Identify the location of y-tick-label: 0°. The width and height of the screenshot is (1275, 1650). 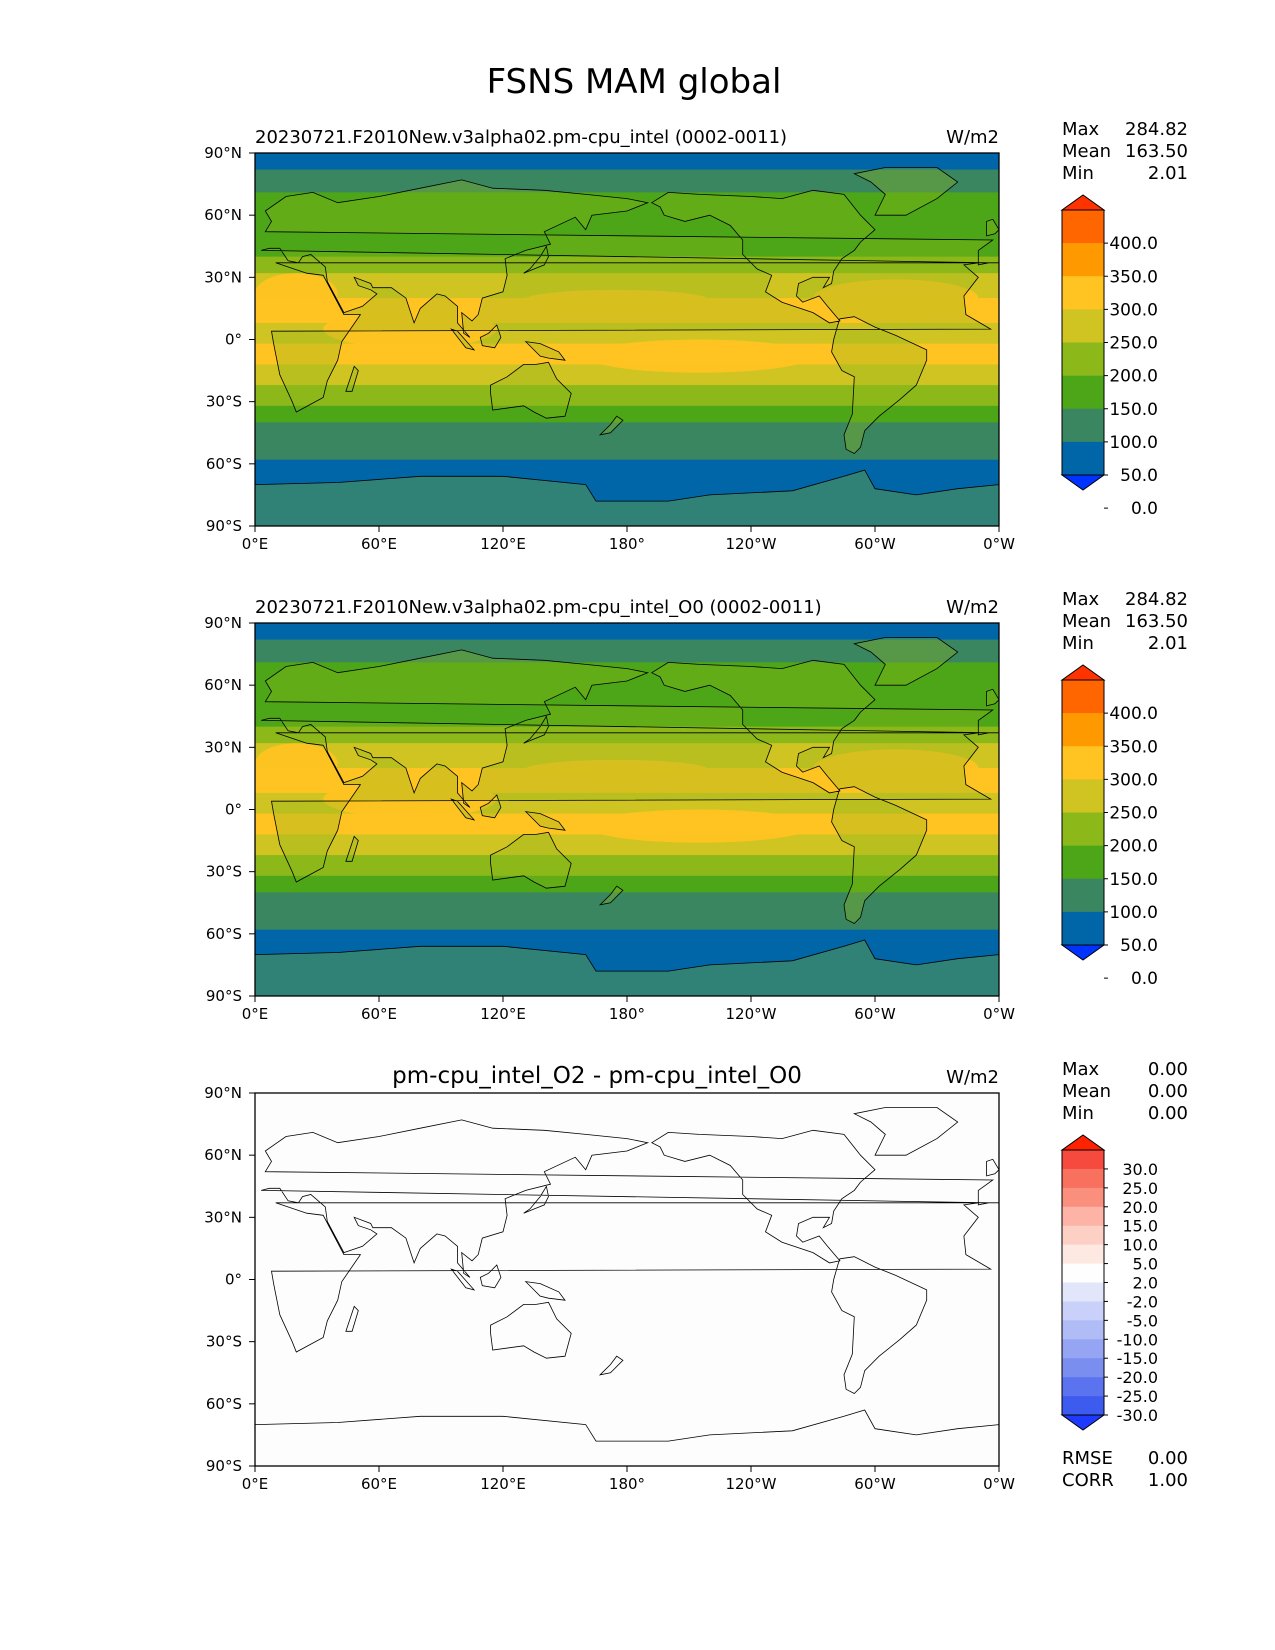
(233, 810).